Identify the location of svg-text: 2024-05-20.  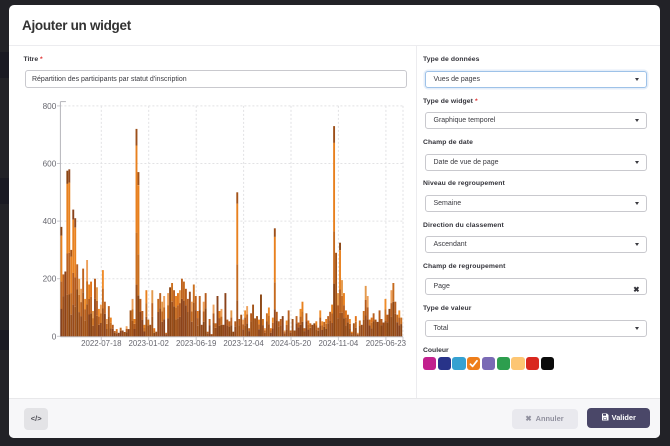
(291, 343).